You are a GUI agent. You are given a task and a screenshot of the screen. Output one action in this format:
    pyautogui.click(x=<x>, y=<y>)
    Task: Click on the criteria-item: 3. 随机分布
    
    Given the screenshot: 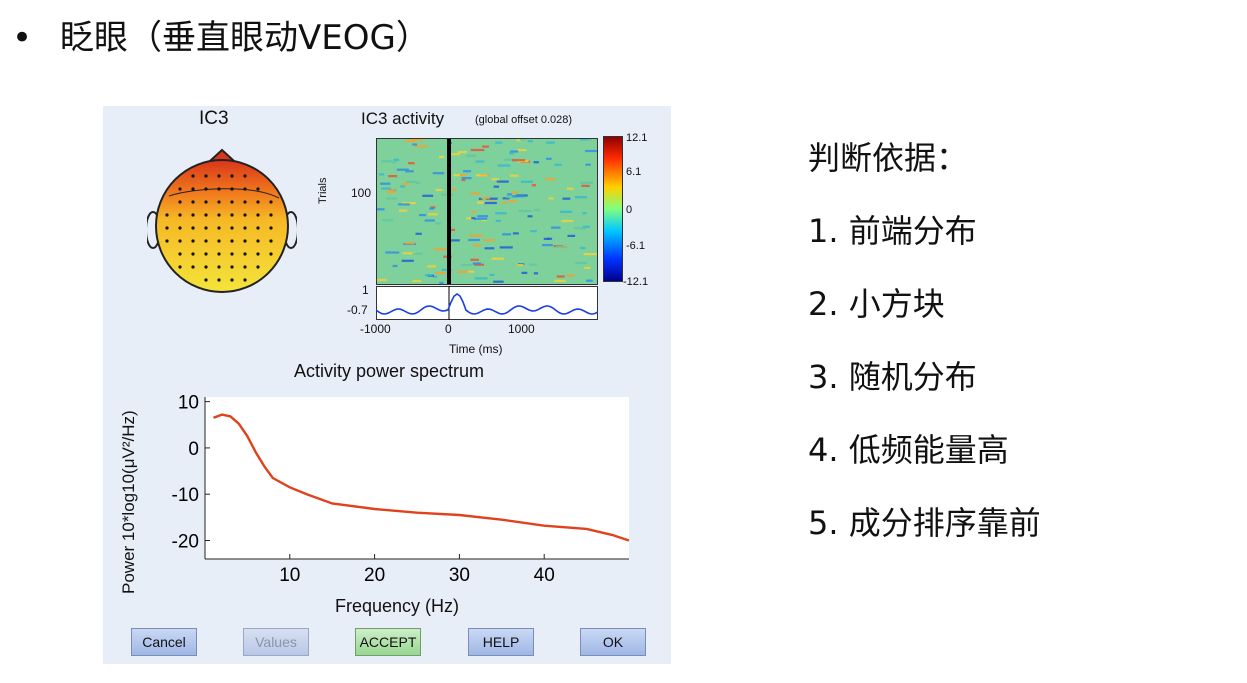 What is the action you would take?
    pyautogui.click(x=892, y=377)
    